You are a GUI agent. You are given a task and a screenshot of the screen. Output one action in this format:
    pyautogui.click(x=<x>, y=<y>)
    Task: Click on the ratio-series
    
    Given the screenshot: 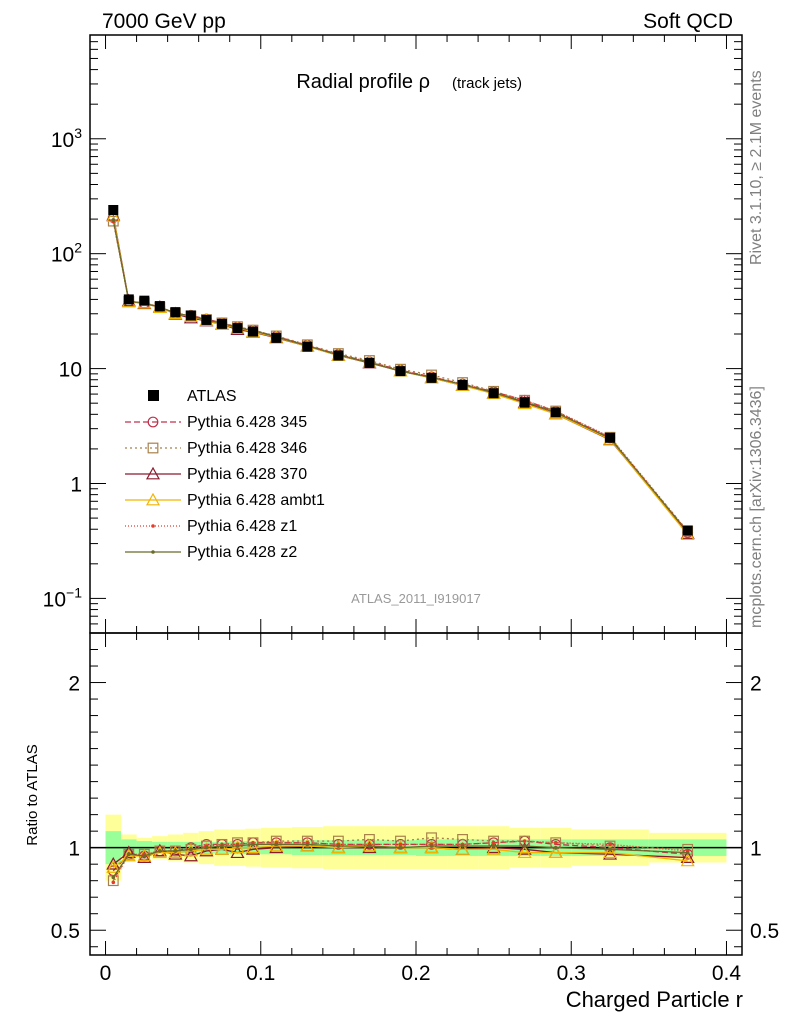 What is the action you would take?
    pyautogui.click(x=400, y=859)
    